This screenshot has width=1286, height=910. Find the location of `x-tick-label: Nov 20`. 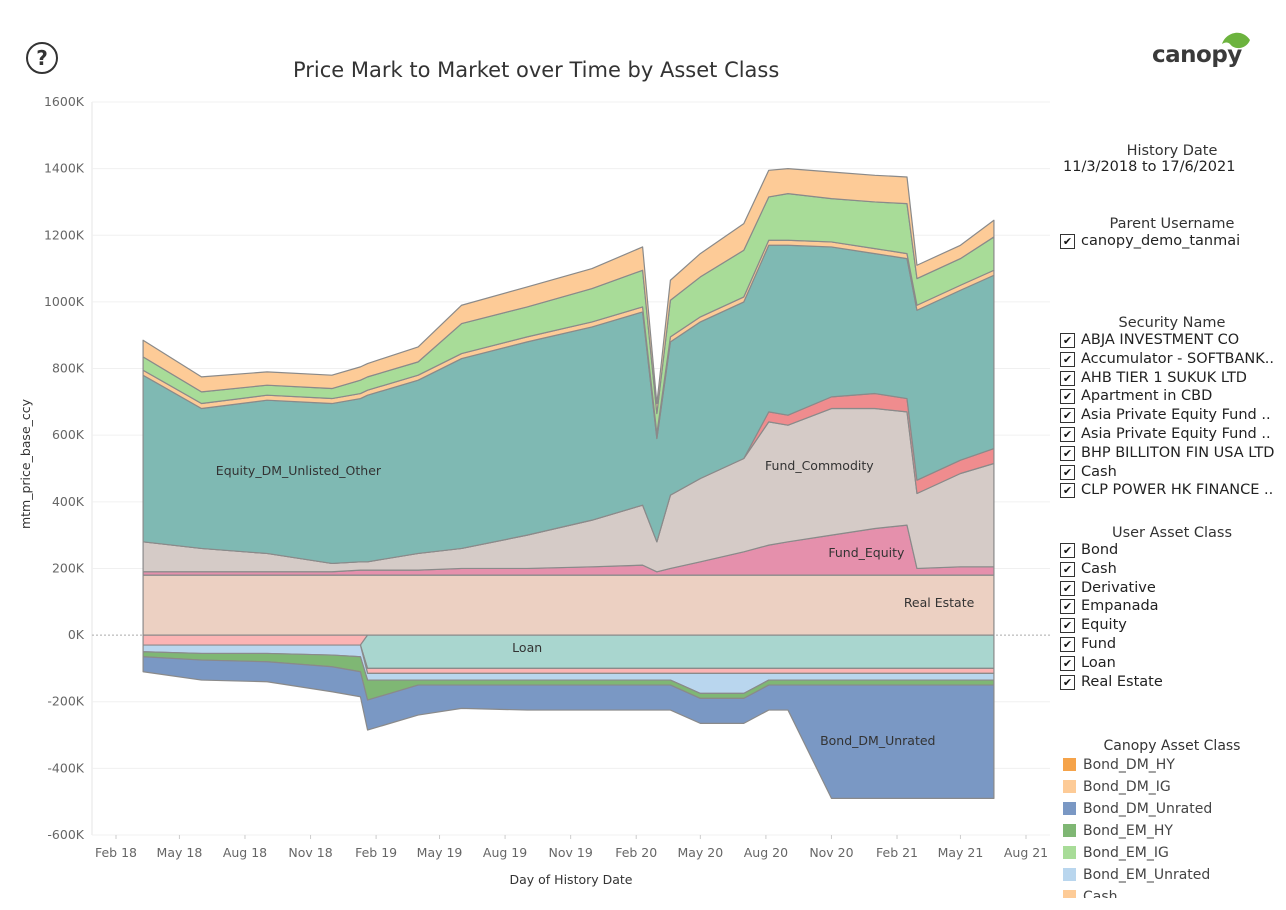

x-tick-label: Nov 20 is located at coordinates (831, 852).